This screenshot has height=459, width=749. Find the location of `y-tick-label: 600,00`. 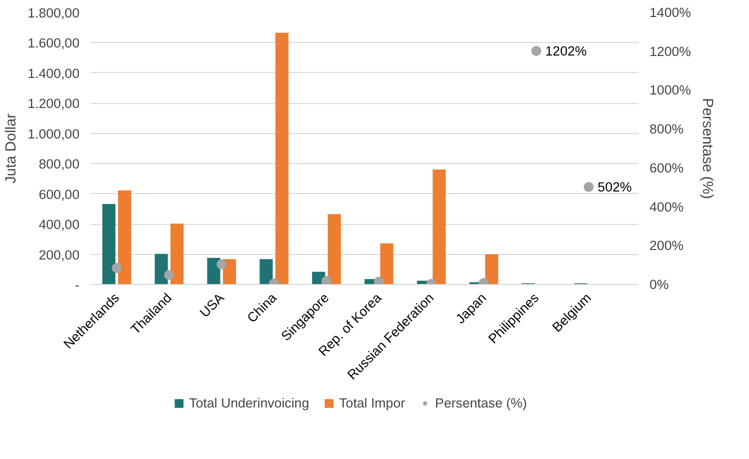

y-tick-label: 600,00 is located at coordinates (59, 194).